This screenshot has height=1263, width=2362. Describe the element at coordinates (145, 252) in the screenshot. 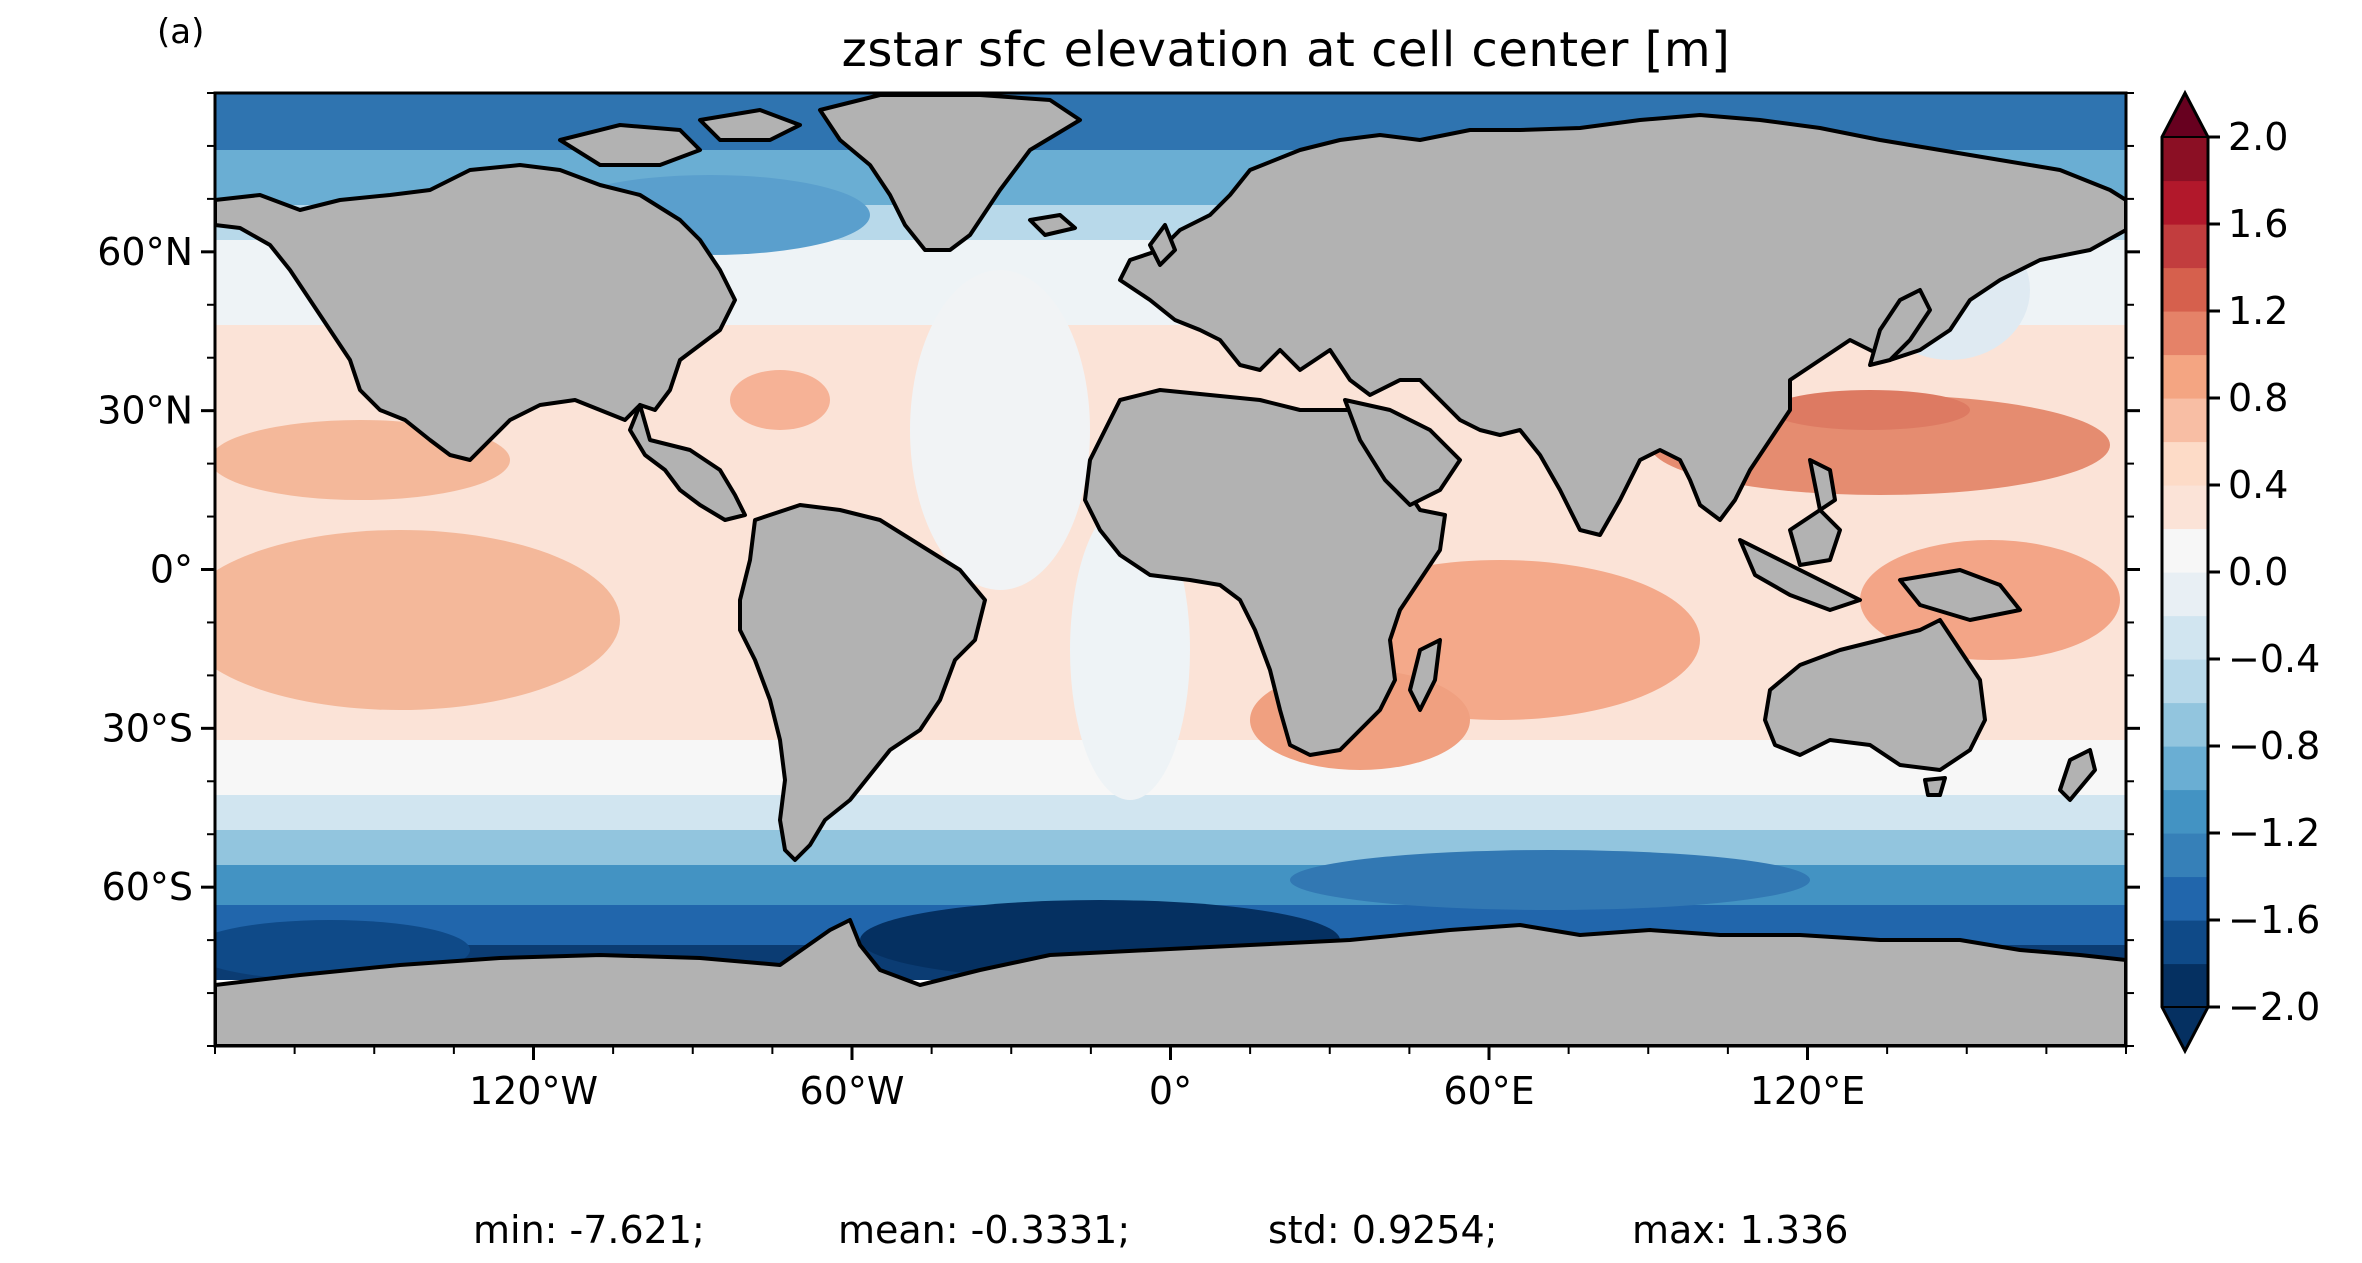

I see `lat-tick-label: 60°N` at that location.